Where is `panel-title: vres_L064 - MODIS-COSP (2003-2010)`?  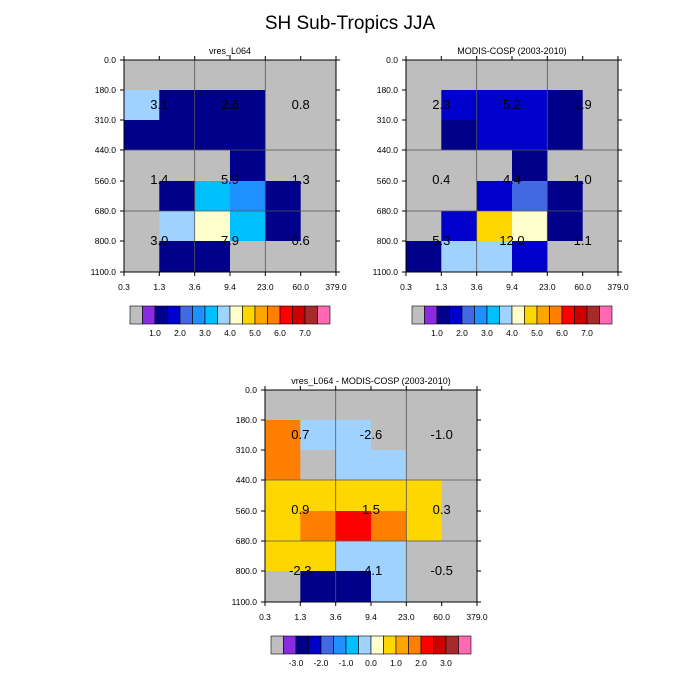 panel-title: vres_L064 - MODIS-COSP (2003-2010) is located at coordinates (370, 381).